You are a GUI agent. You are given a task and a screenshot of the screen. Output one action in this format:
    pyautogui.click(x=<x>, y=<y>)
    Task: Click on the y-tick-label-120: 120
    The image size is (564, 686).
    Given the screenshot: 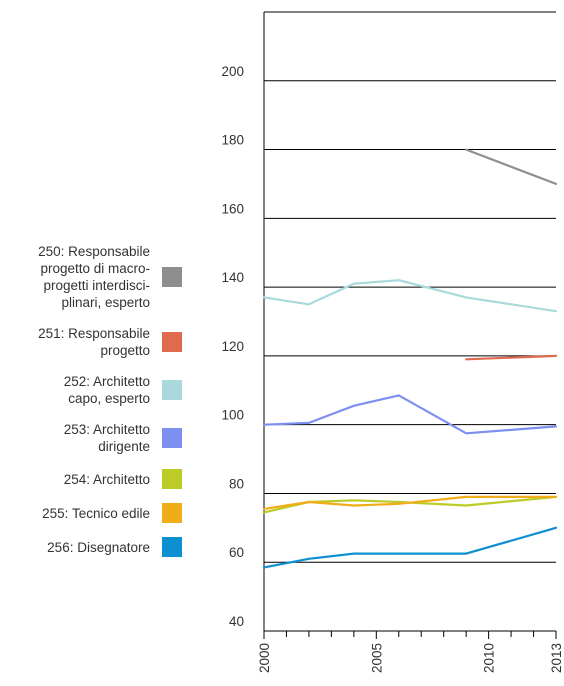 What is the action you would take?
    pyautogui.click(x=232, y=346)
    